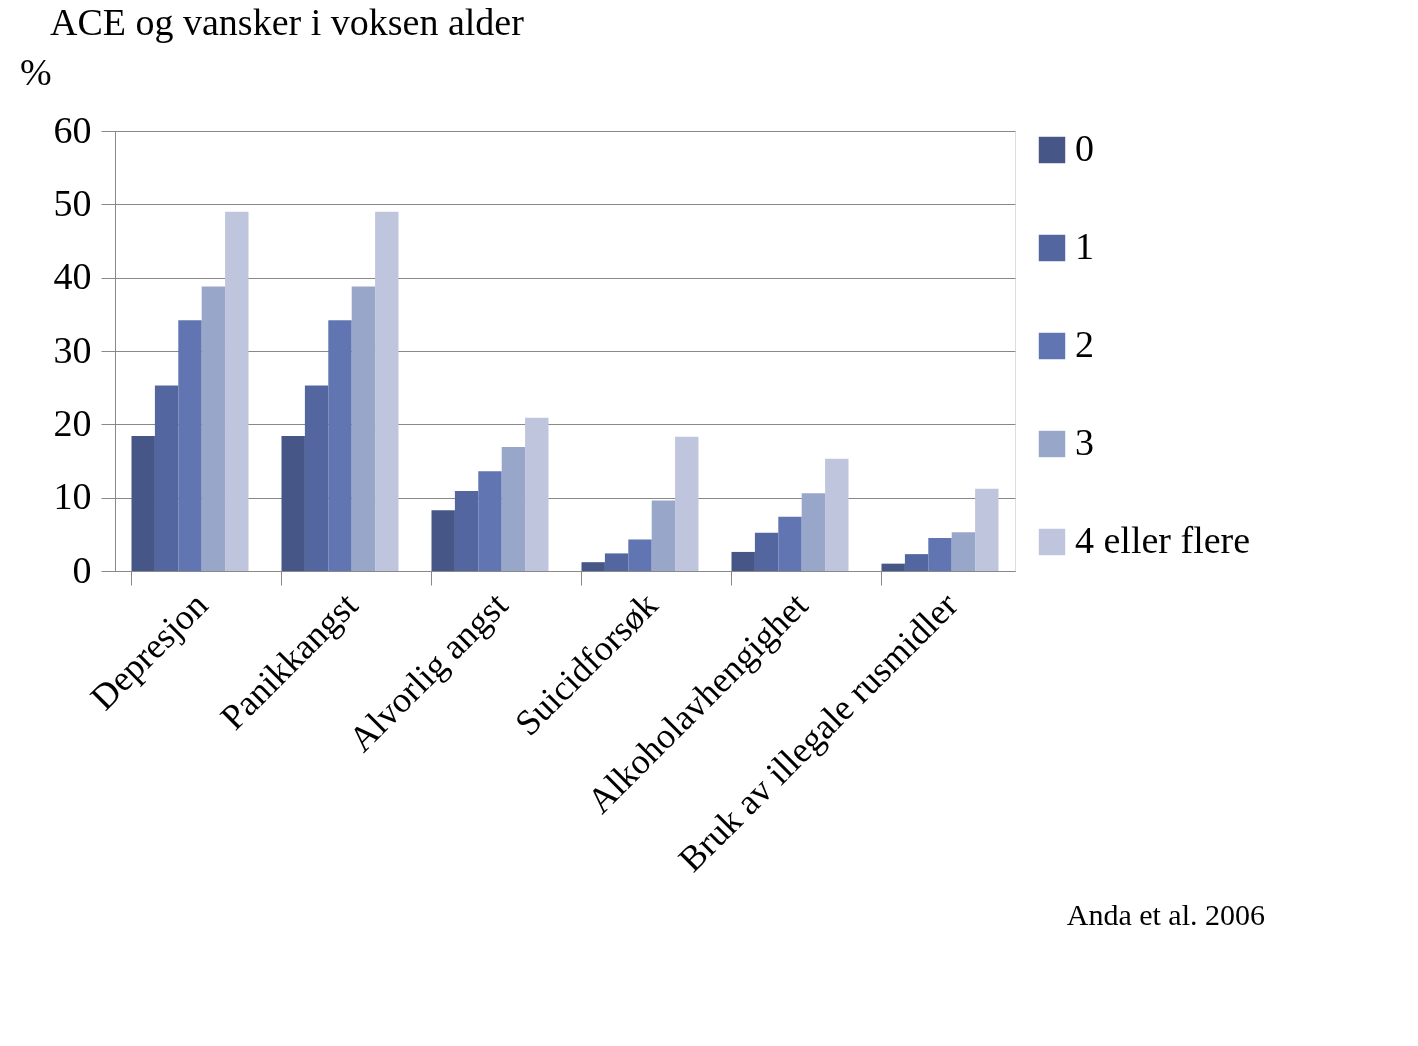 The width and height of the screenshot is (1418, 1046). What do you see at coordinates (1084, 246) in the screenshot?
I see `legend-label: 1` at bounding box center [1084, 246].